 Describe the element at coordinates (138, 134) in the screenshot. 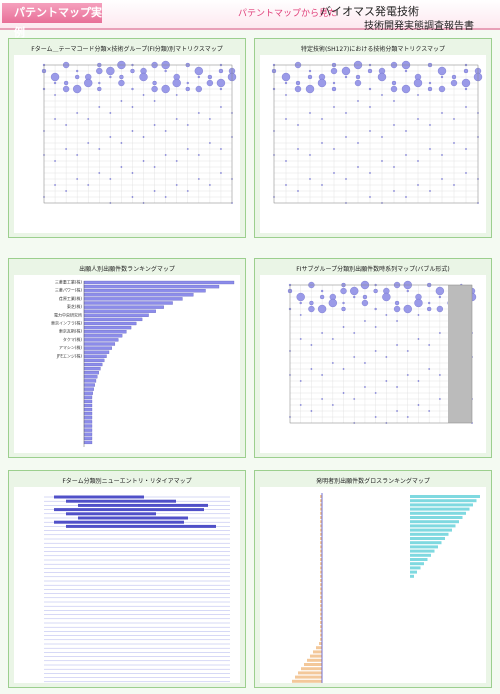

I see `frame` at that location.